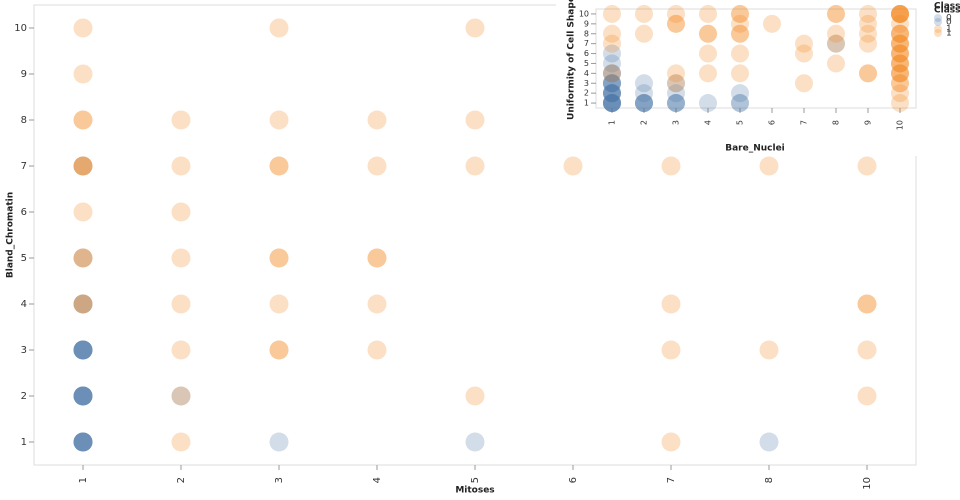 This screenshot has height=500, width=960. What do you see at coordinates (740, 122) in the screenshot?
I see `x-tick-label: 5` at bounding box center [740, 122].